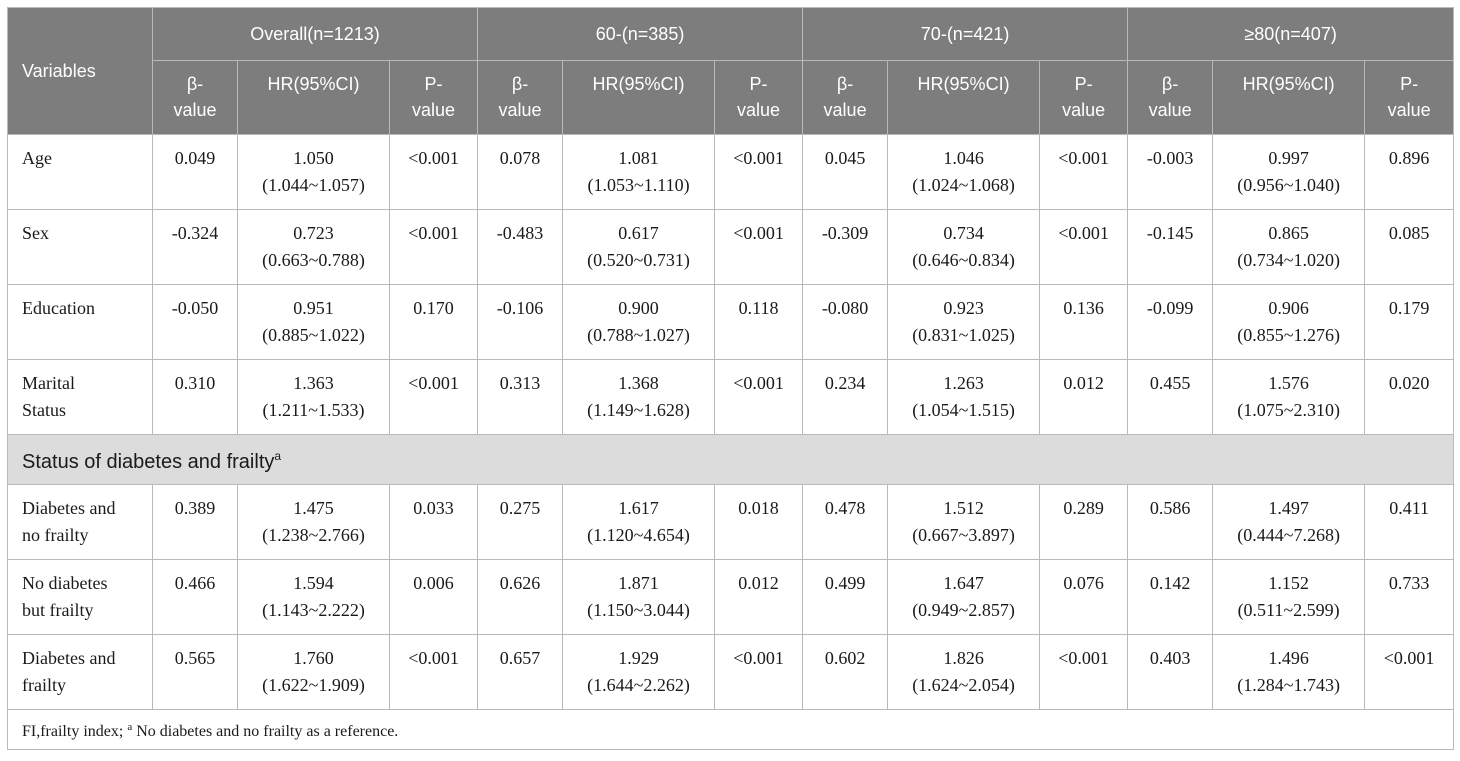  I want to click on hr-ci-cell: 1.368 (1.149~1.628), so click(639, 397).